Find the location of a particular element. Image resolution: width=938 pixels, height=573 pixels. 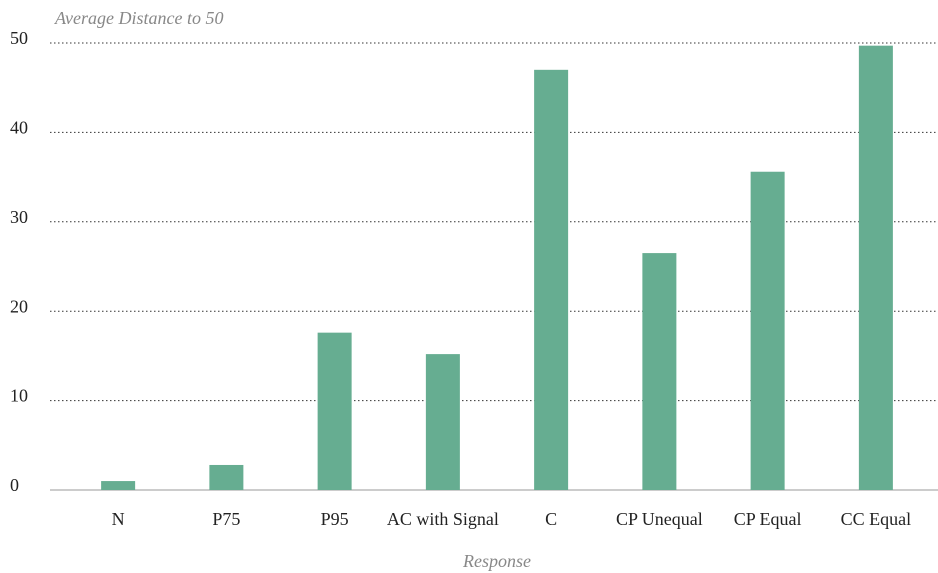

x-tick-label: P75 is located at coordinates (226, 519).